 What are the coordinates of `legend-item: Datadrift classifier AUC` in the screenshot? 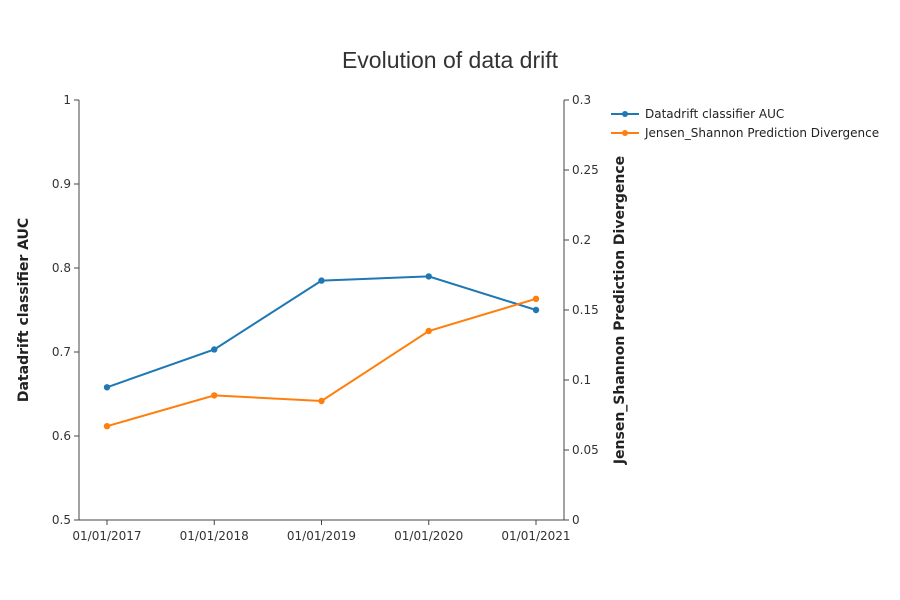 It's located at (697, 114).